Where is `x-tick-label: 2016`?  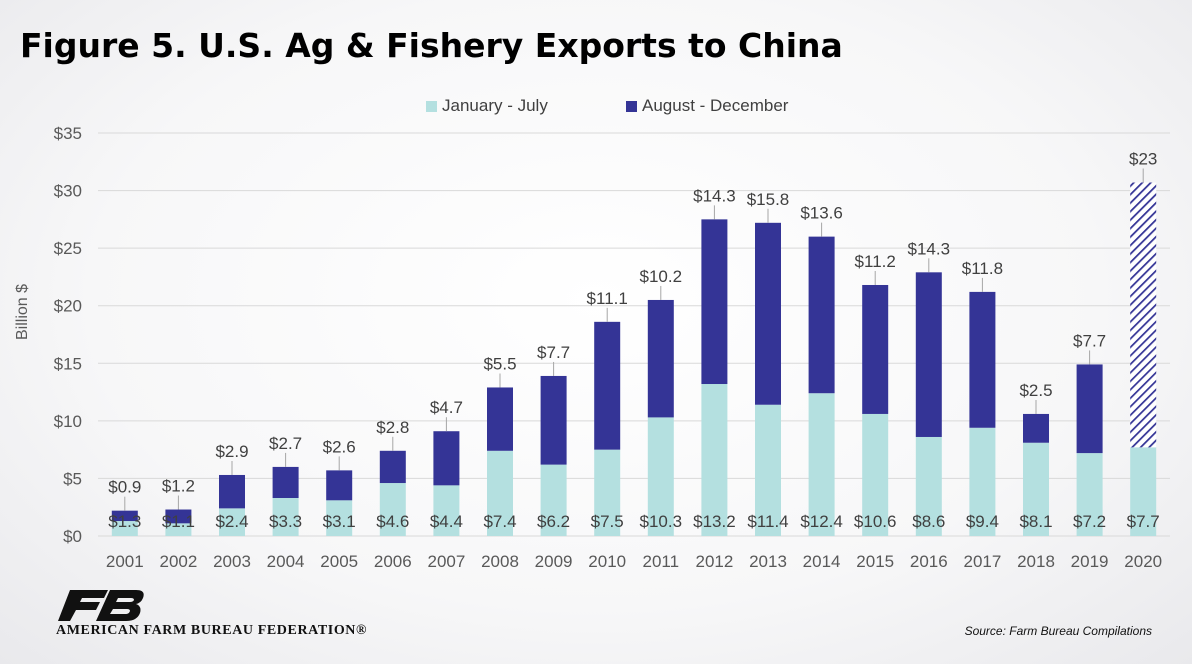
x-tick-label: 2016 is located at coordinates (929, 561).